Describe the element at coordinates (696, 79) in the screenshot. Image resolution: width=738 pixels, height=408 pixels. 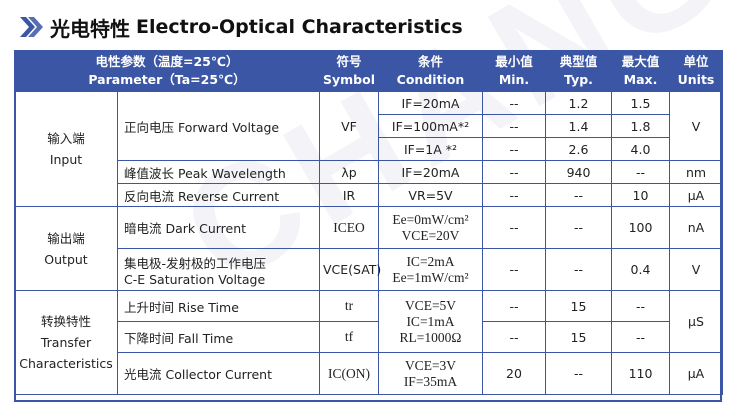
I see `header-units-en: Units` at that location.